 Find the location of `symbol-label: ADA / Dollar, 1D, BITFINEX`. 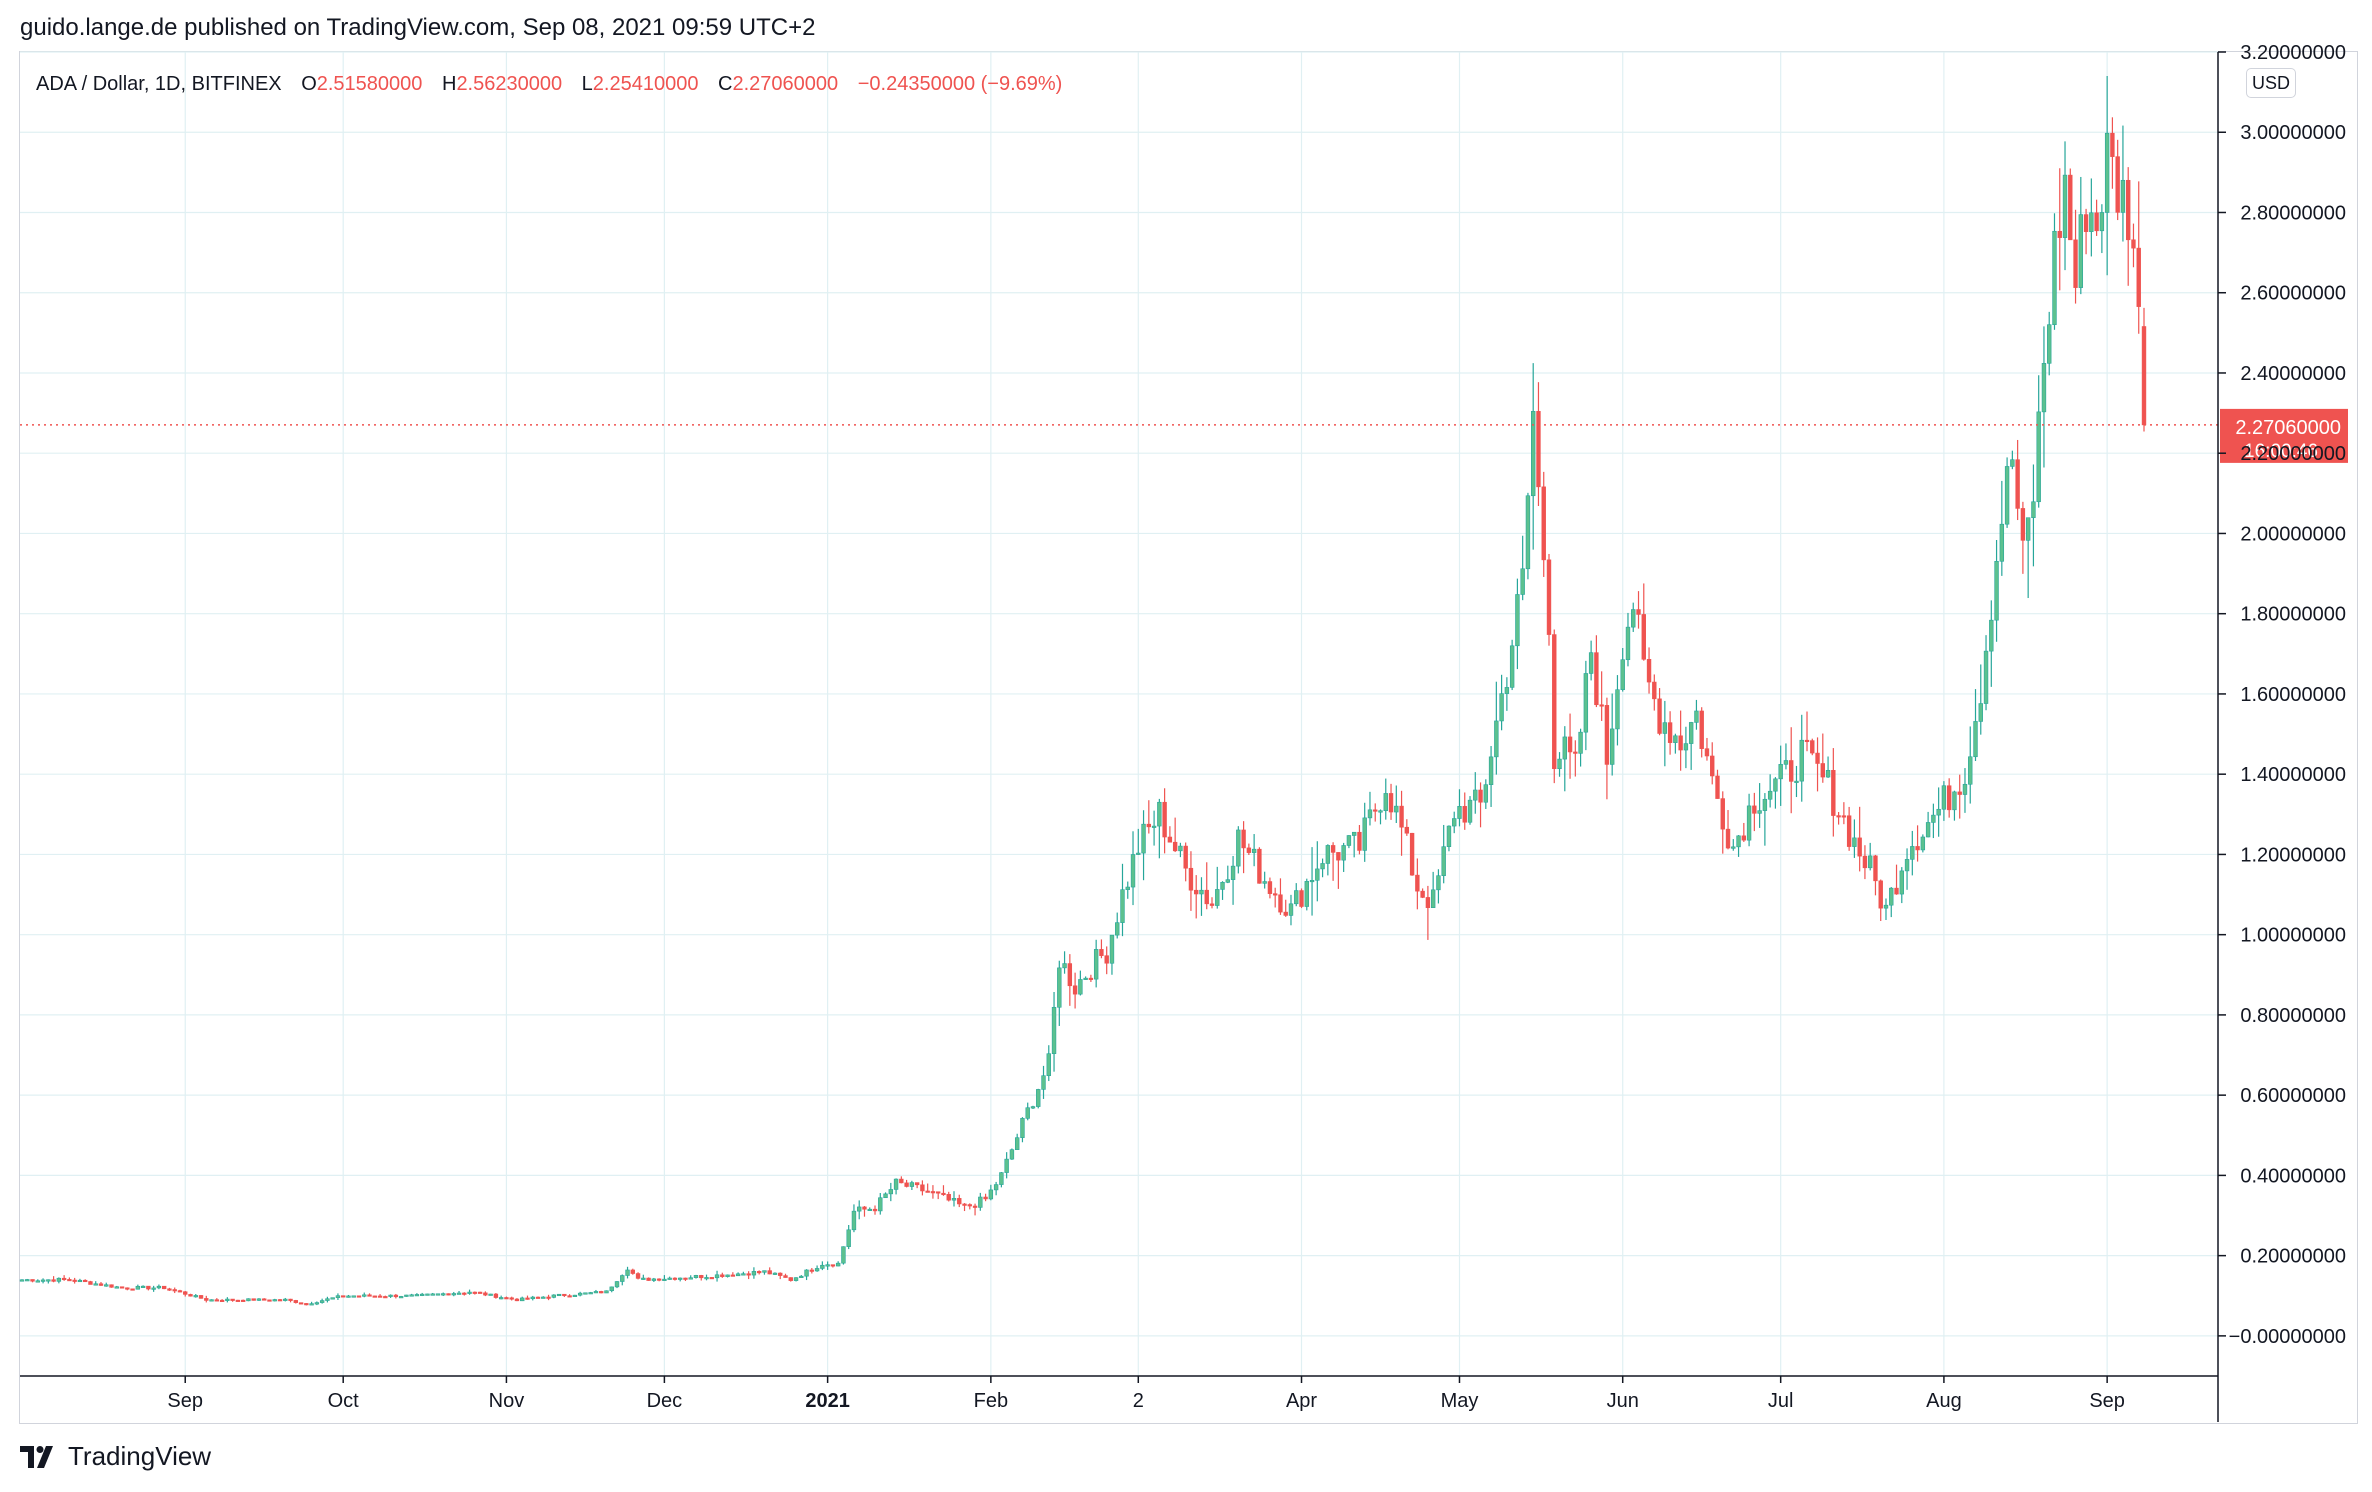

symbol-label: ADA / Dollar, 1D, BITFINEX is located at coordinates (159, 84).